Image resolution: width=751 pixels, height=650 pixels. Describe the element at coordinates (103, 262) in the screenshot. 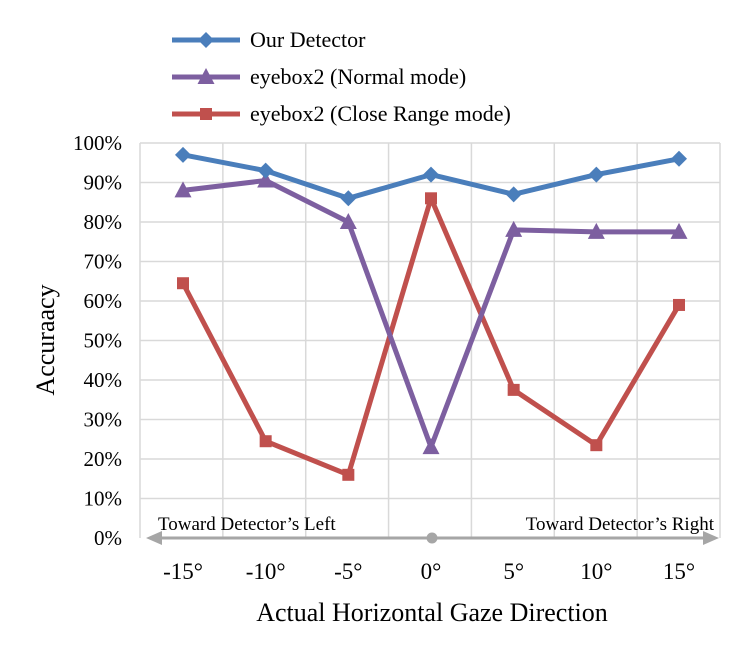

I see `y-tick-label: 70%` at that location.